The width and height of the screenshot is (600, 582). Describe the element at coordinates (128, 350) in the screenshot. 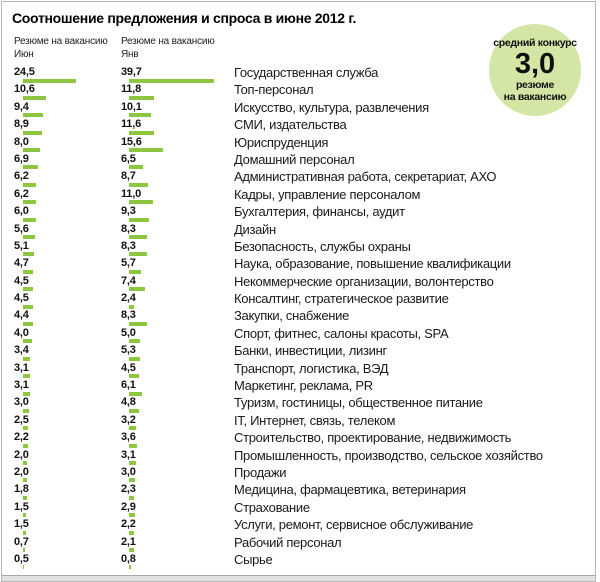

I see `value-jan: 5,3` at that location.